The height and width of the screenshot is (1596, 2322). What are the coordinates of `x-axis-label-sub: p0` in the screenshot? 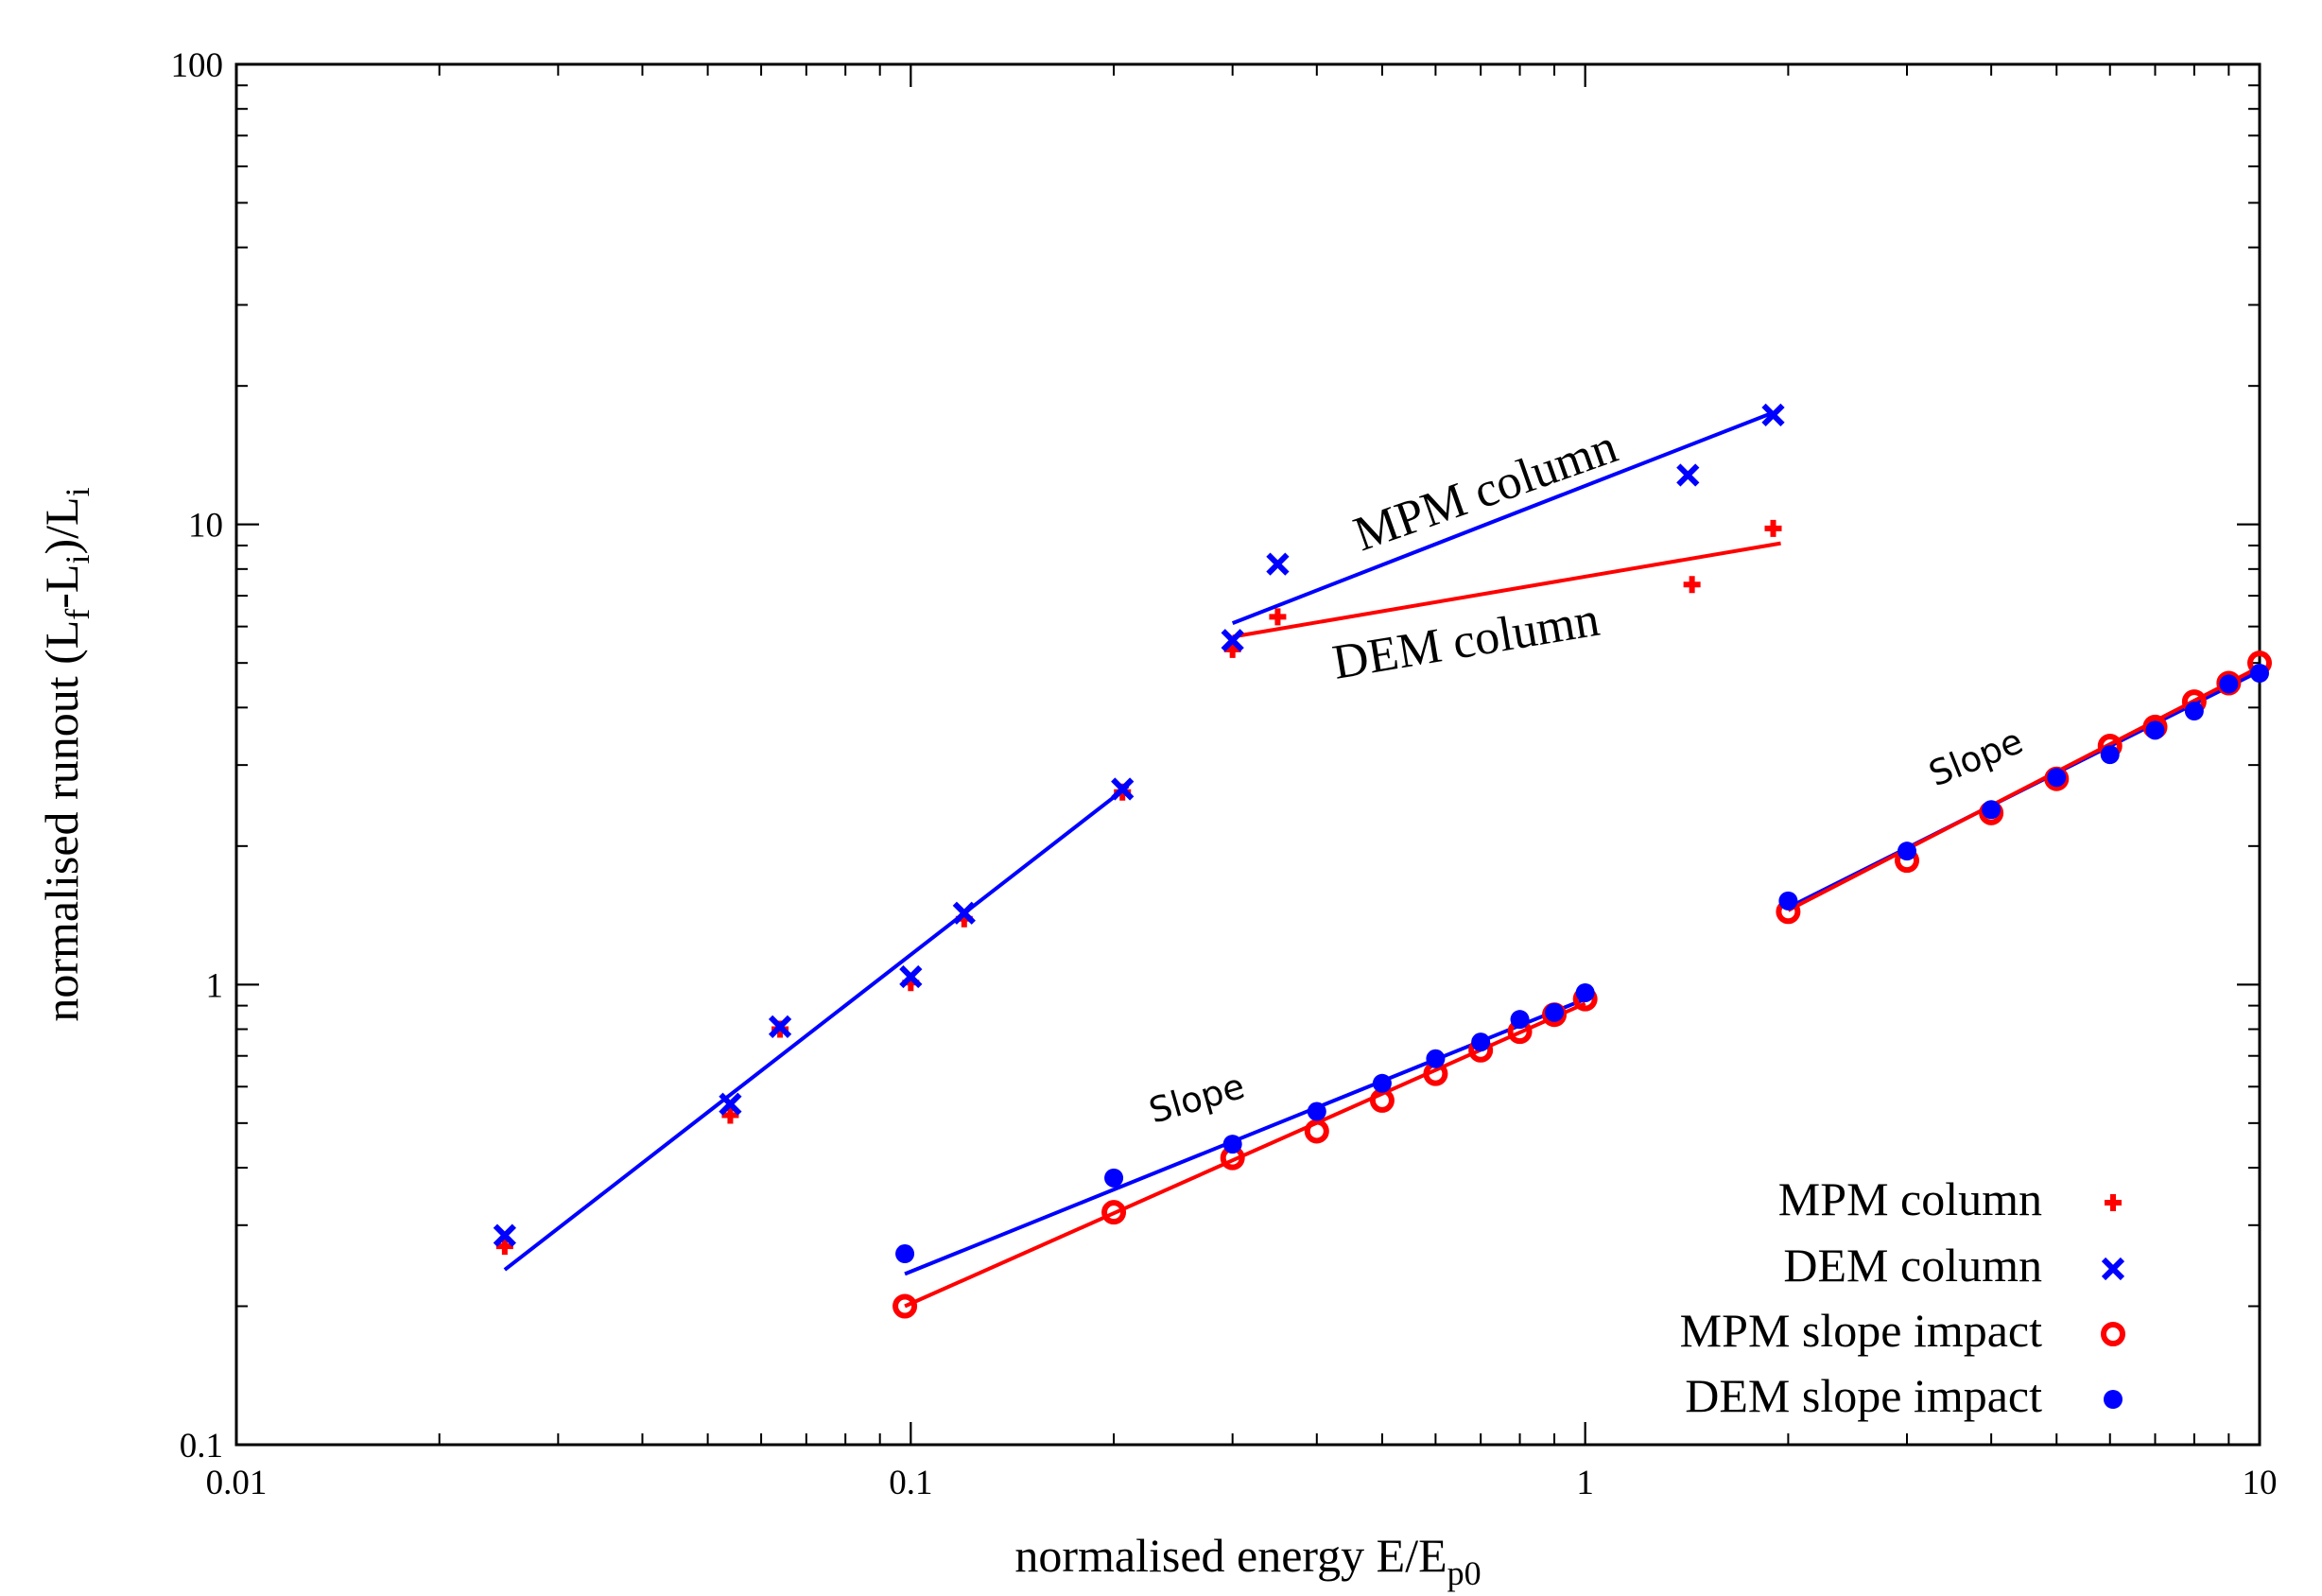 It's located at (1464, 1573).